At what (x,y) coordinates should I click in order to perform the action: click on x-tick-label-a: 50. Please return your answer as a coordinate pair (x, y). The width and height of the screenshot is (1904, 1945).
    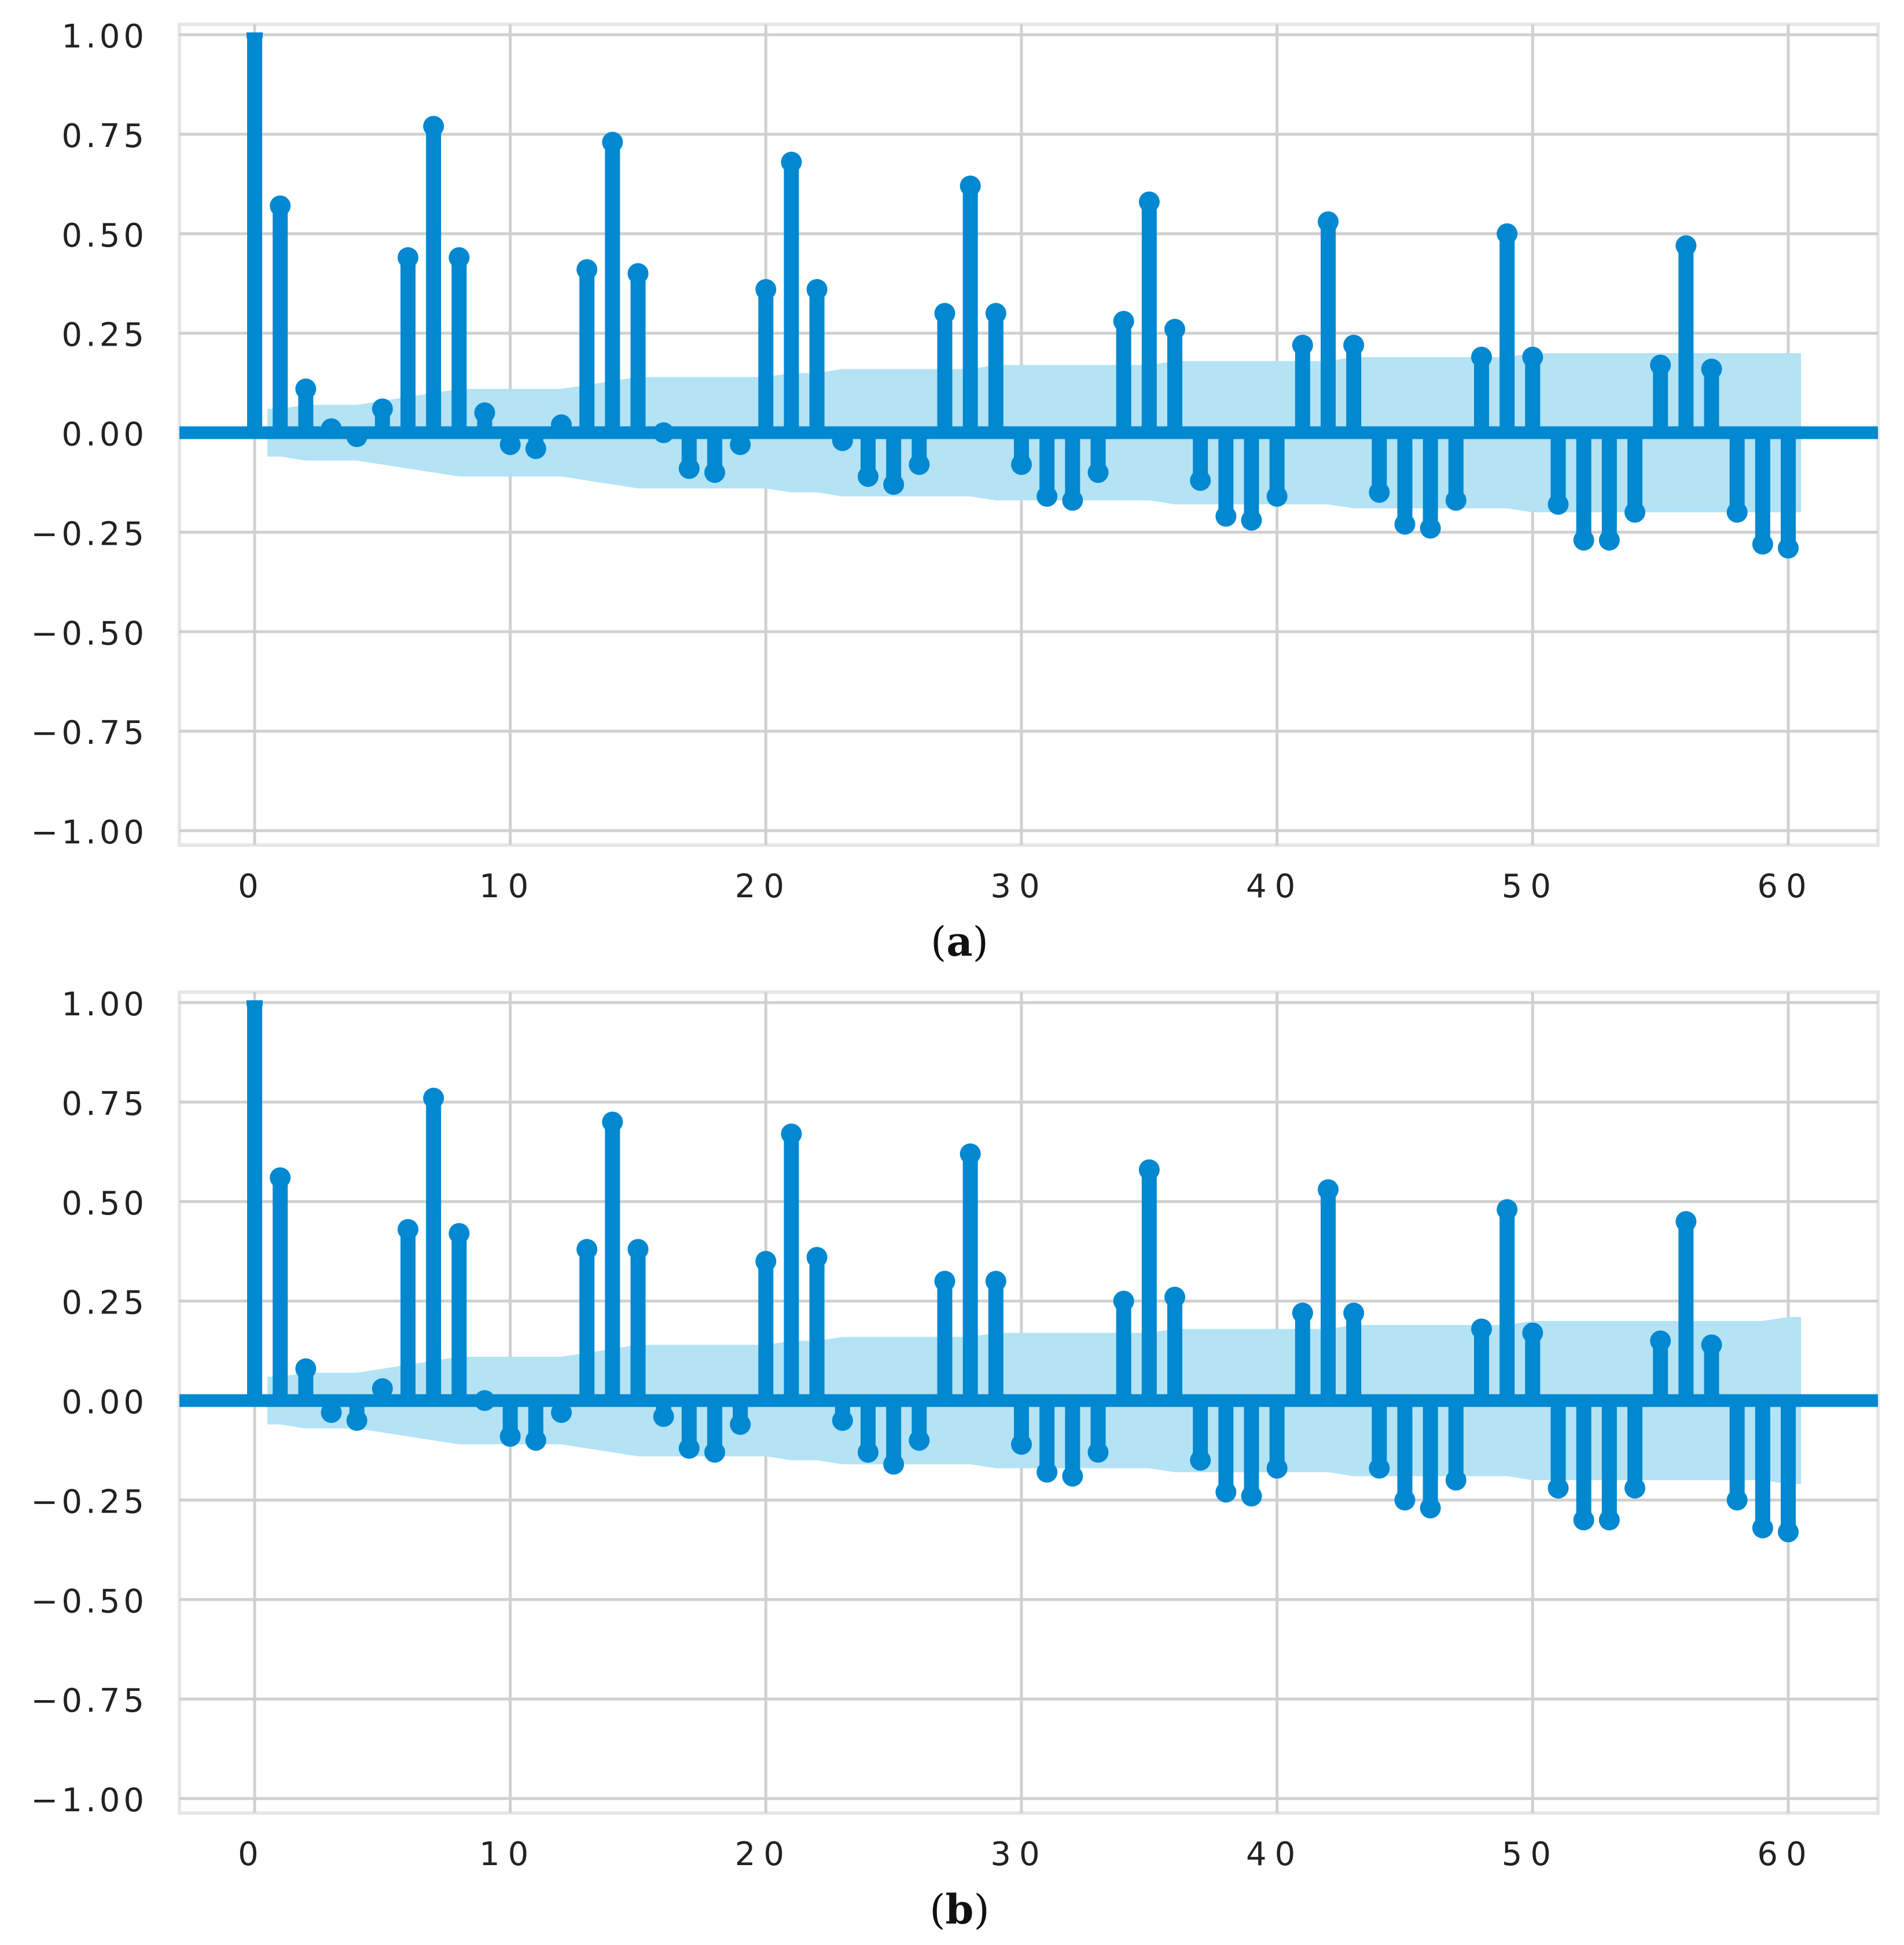
    Looking at the image, I should click on (1530, 886).